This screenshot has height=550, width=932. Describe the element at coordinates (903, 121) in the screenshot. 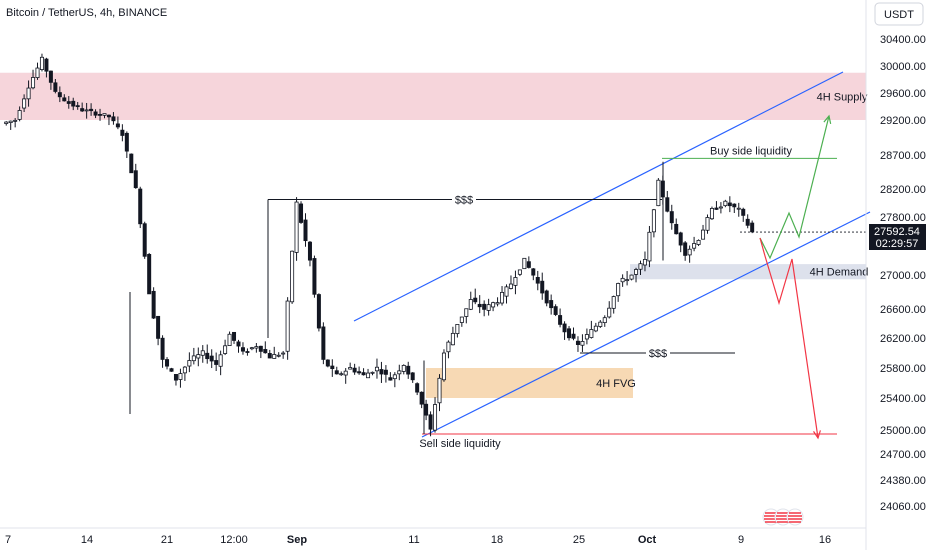

I see `price-tick-label: 29200.00` at that location.